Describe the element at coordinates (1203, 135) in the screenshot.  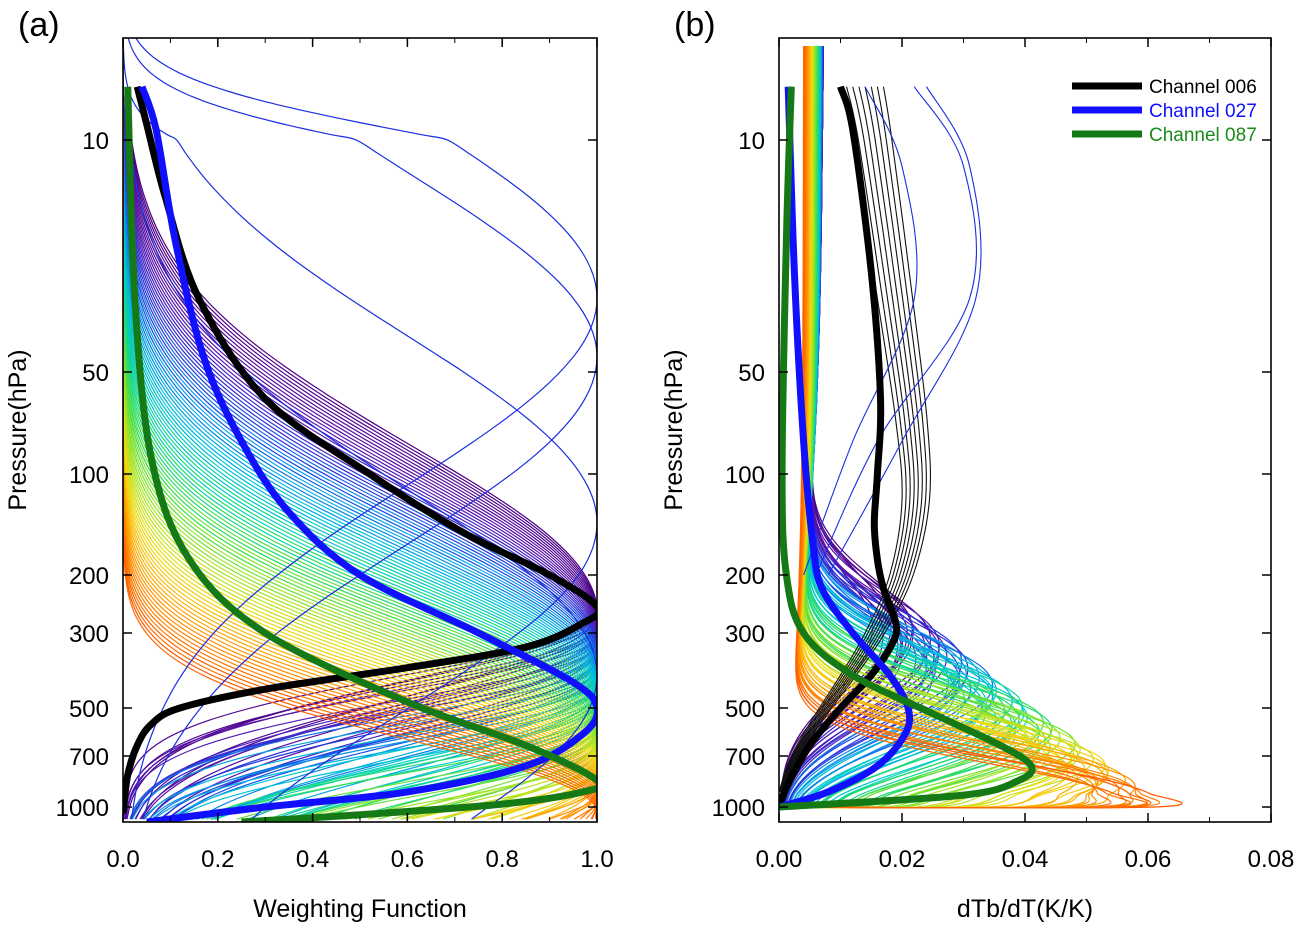
I see `legend-label: Channel 087` at that location.